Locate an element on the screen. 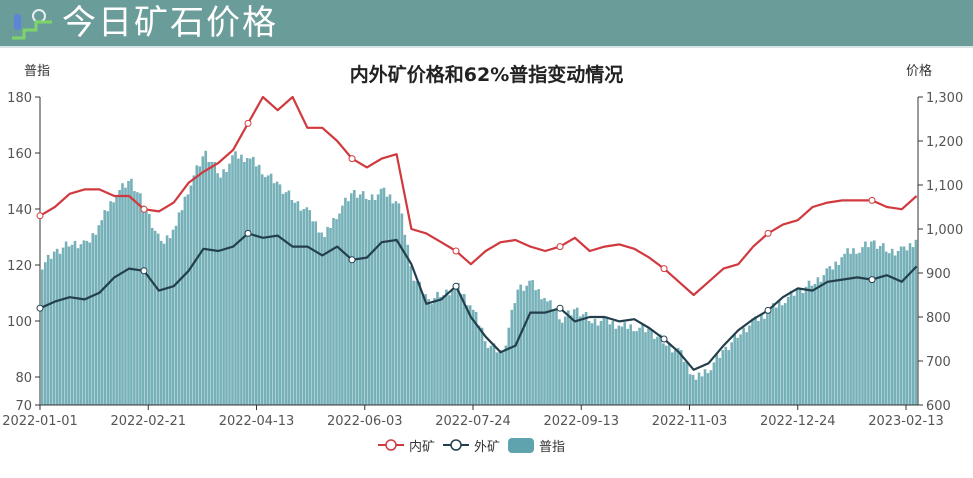 The height and width of the screenshot is (478, 973). legend-item-imported-ore: 外矿 is located at coordinates (471, 445).